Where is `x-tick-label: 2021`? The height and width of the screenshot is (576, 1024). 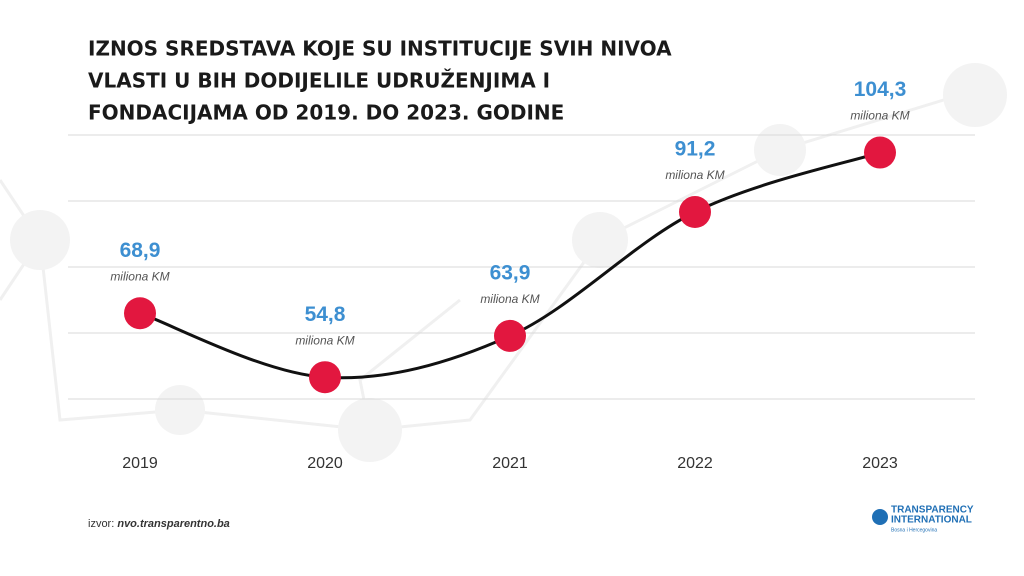 x-tick-label: 2021 is located at coordinates (510, 463).